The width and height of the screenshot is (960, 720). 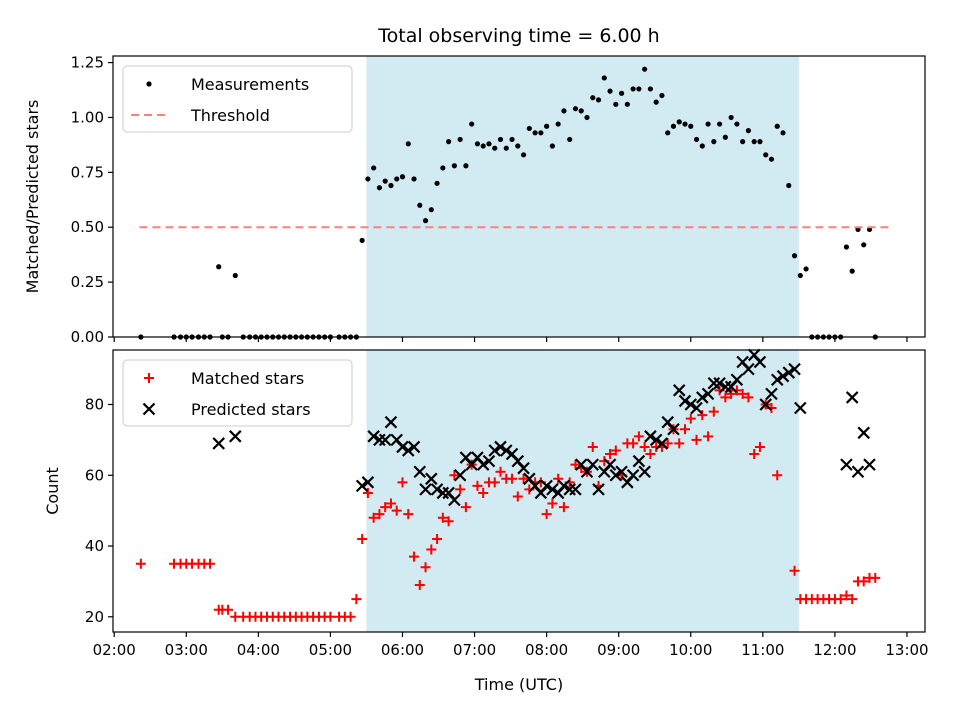 What do you see at coordinates (330, 650) in the screenshot?
I see `x-tick-label: 05:00` at bounding box center [330, 650].